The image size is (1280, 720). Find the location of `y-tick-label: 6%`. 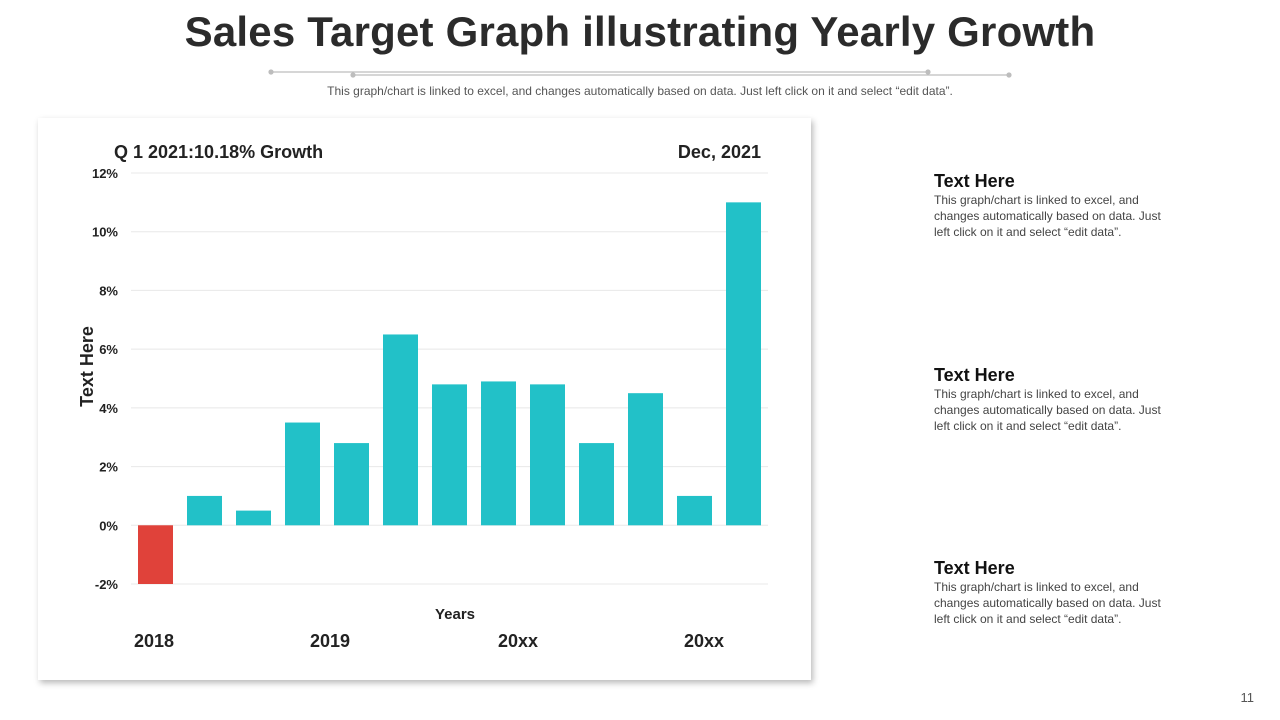

y-tick-label: 6% is located at coordinates (108, 349).